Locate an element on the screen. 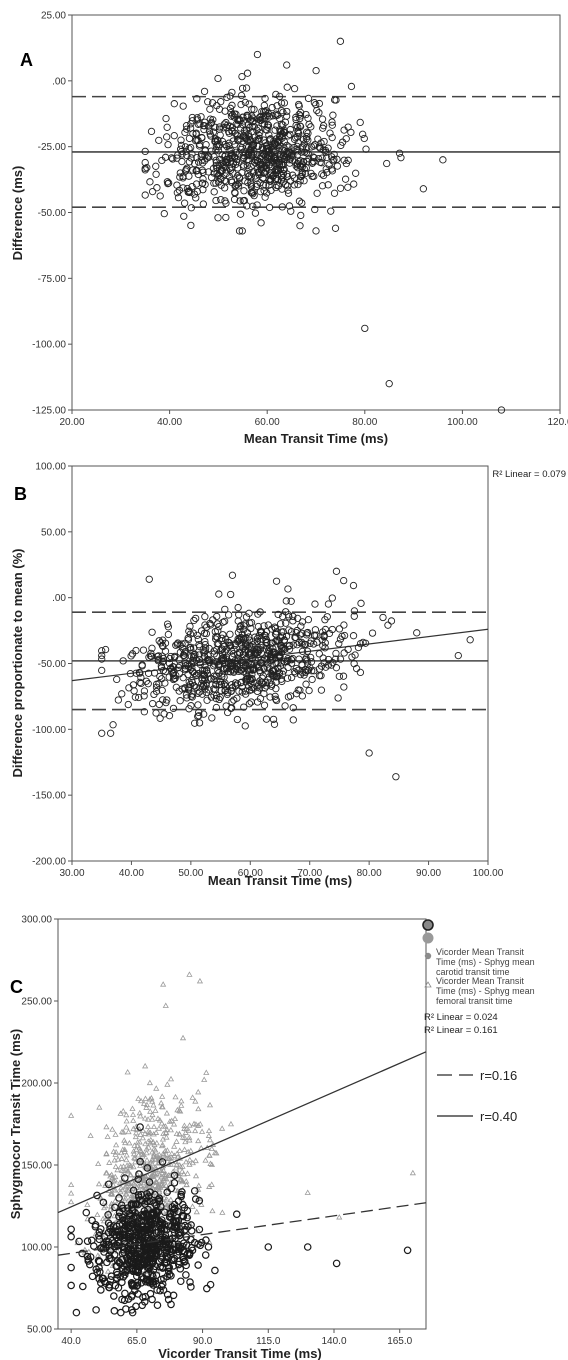 This screenshot has width=568, height=1360. panel-a-y-axis-label: Difference (ms) is located at coordinates (17, 213).